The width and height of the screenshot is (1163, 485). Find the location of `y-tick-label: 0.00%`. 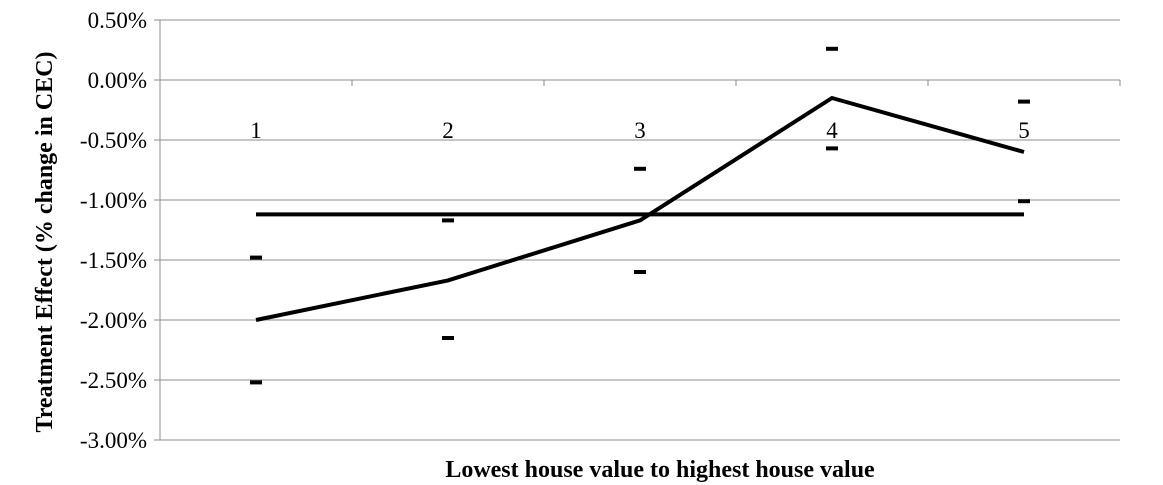

y-tick-label: 0.00% is located at coordinates (117, 80).